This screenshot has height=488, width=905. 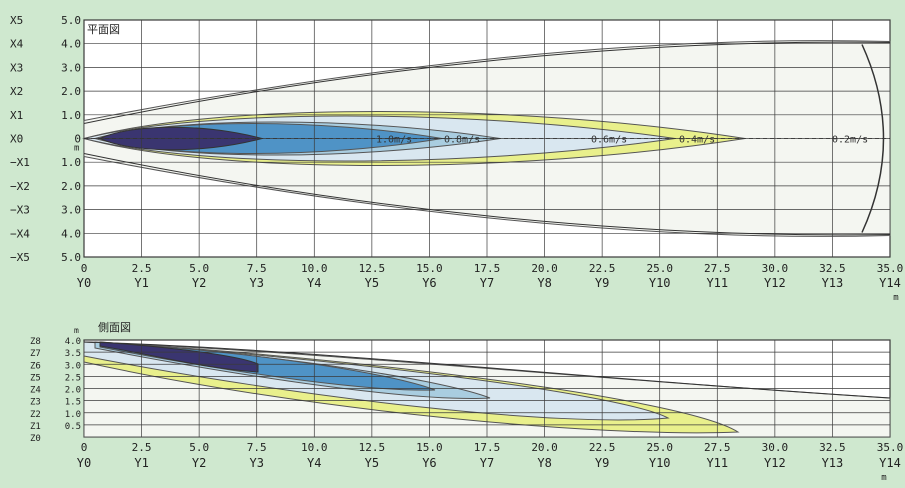 I want to click on plan-ytick-name: −X2, so click(x=20, y=186).